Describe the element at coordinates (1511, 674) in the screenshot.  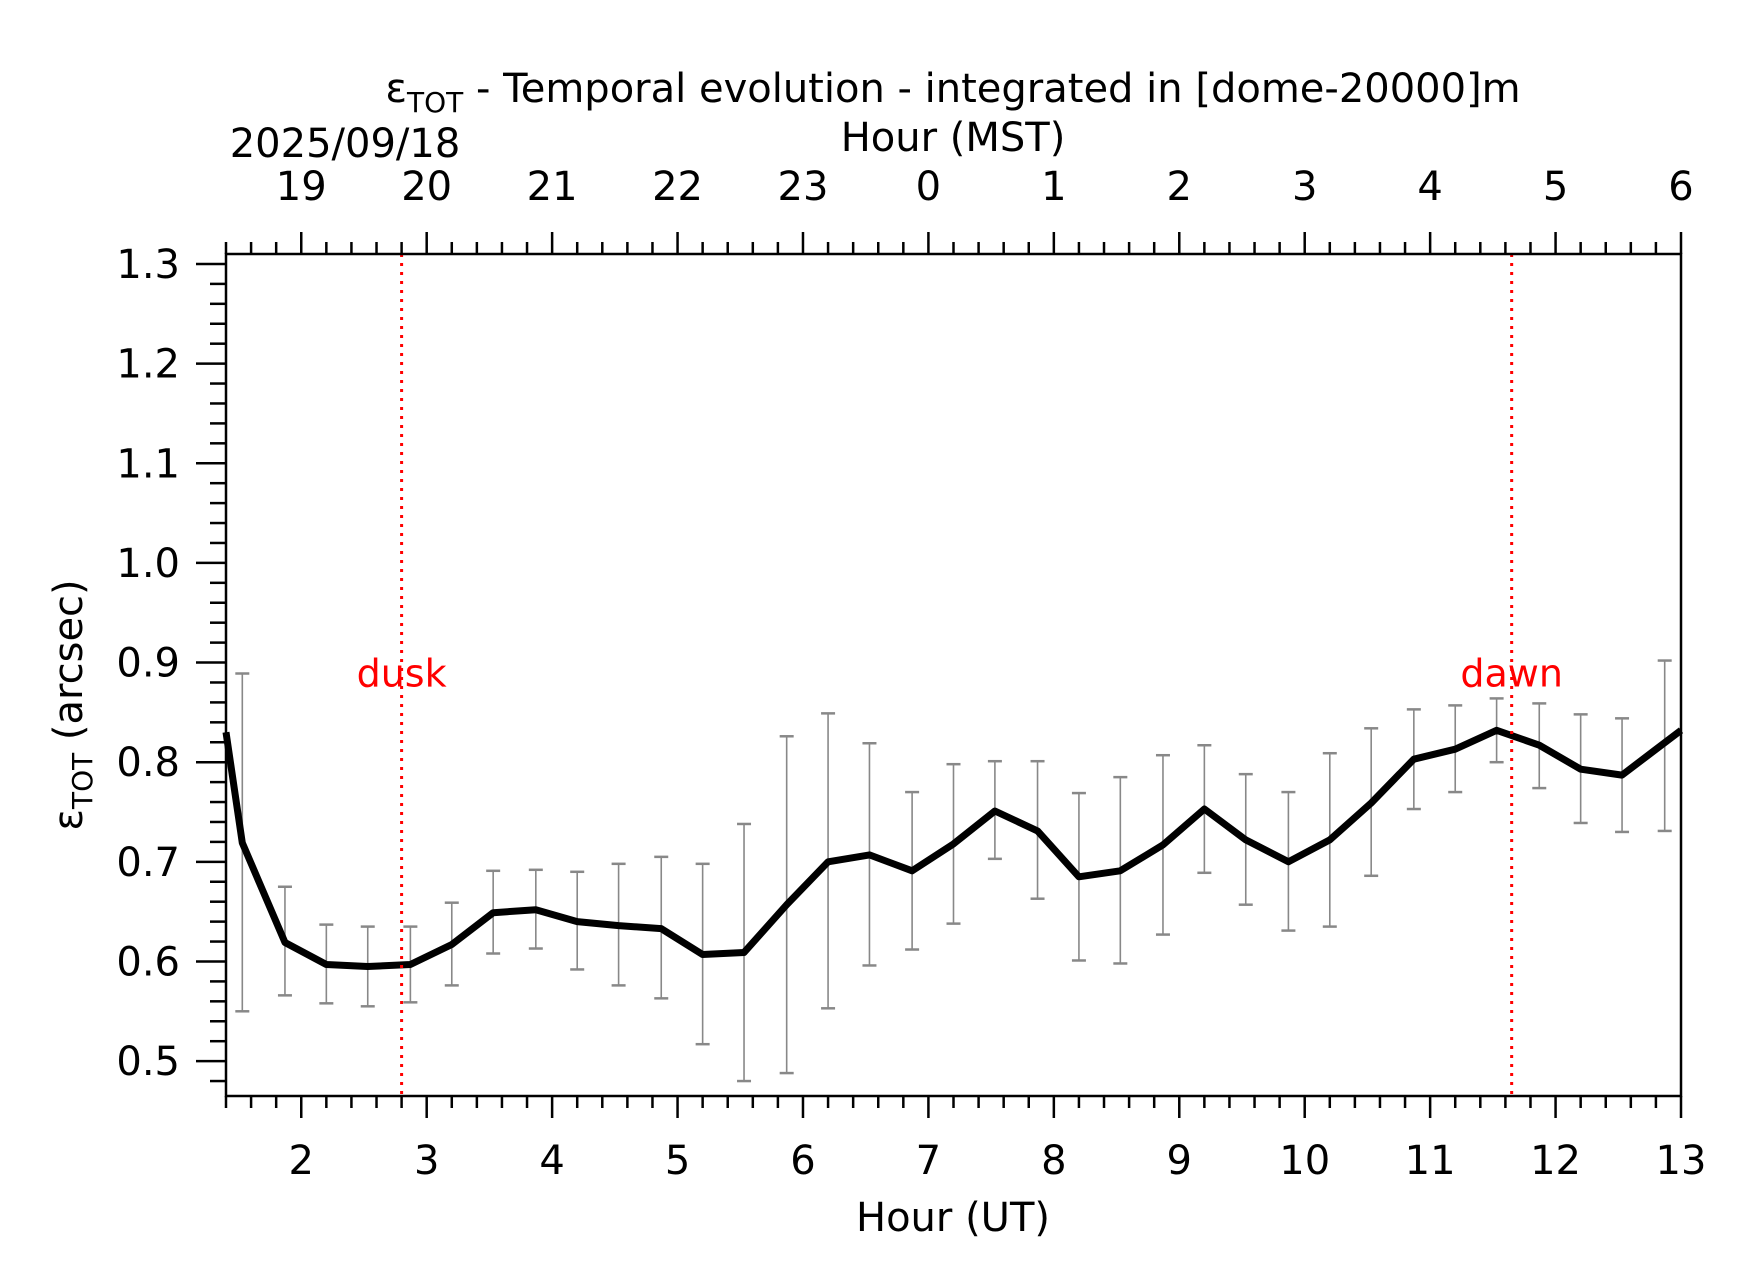
I see `dawn-label: dawn` at that location.